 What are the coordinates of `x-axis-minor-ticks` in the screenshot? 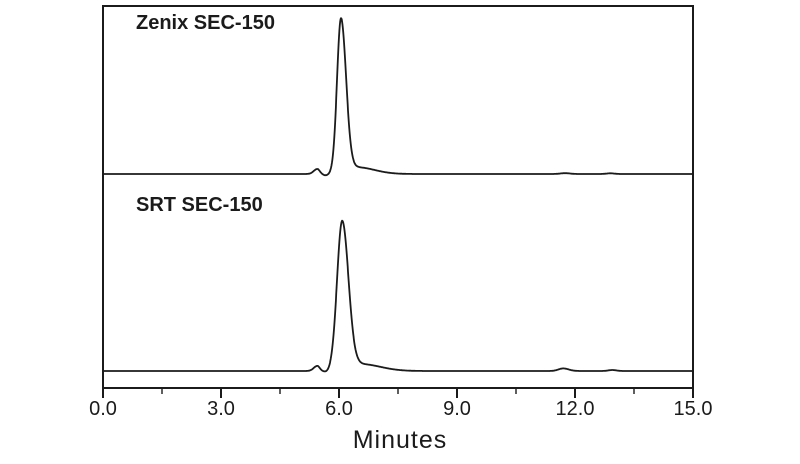 It's located at (398, 391).